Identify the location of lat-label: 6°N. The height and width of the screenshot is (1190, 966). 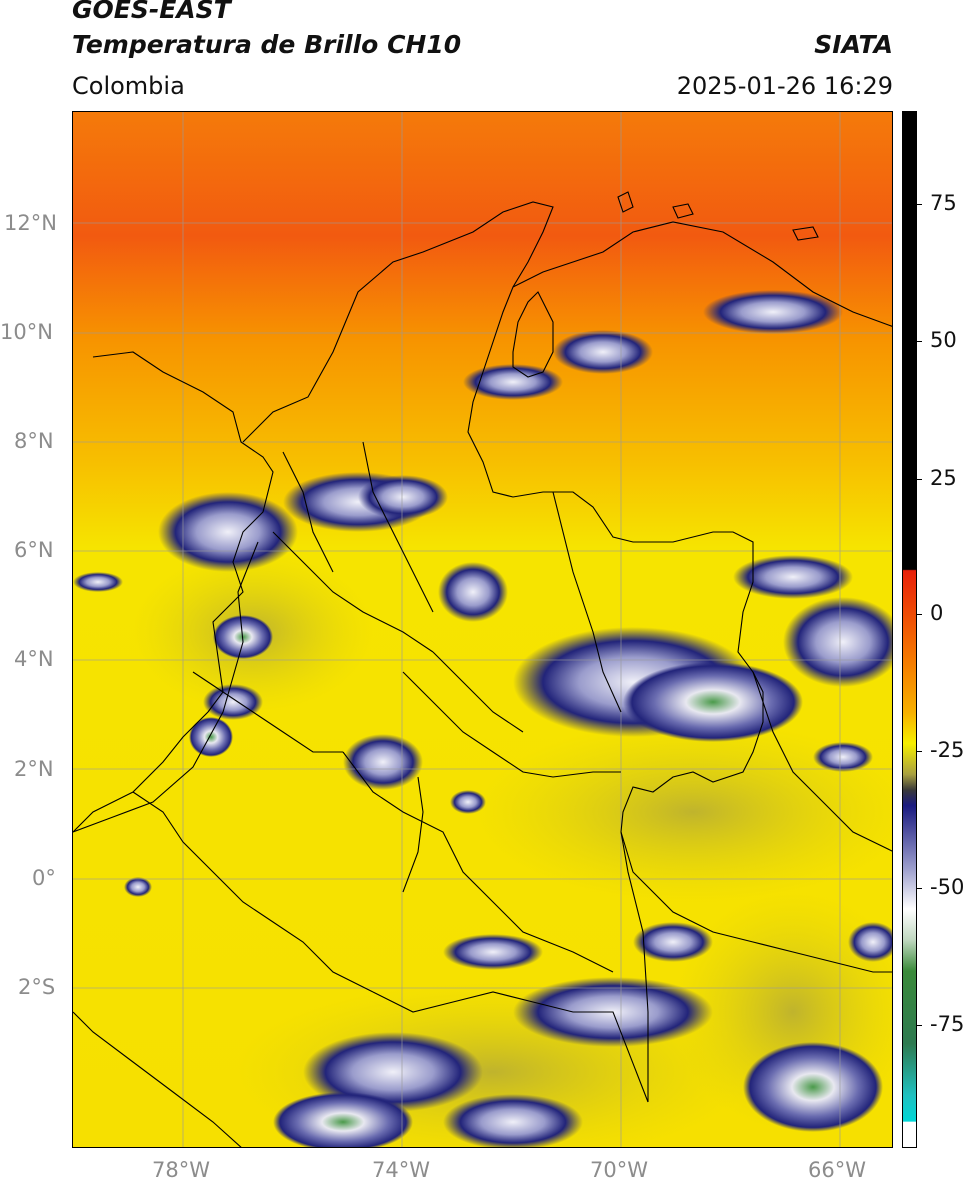
(34, 550).